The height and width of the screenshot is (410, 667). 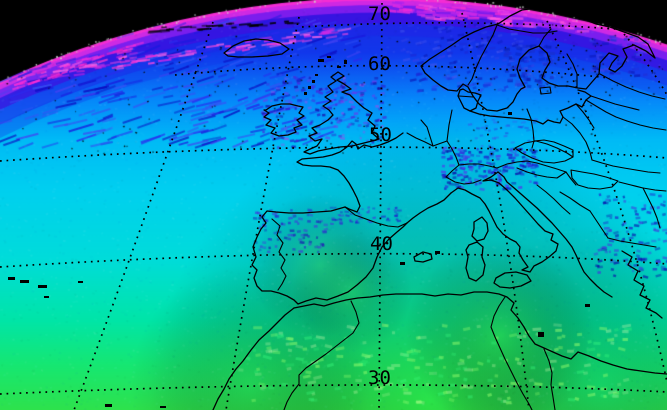 I want to click on latitude-label: 70, so click(x=379, y=14).